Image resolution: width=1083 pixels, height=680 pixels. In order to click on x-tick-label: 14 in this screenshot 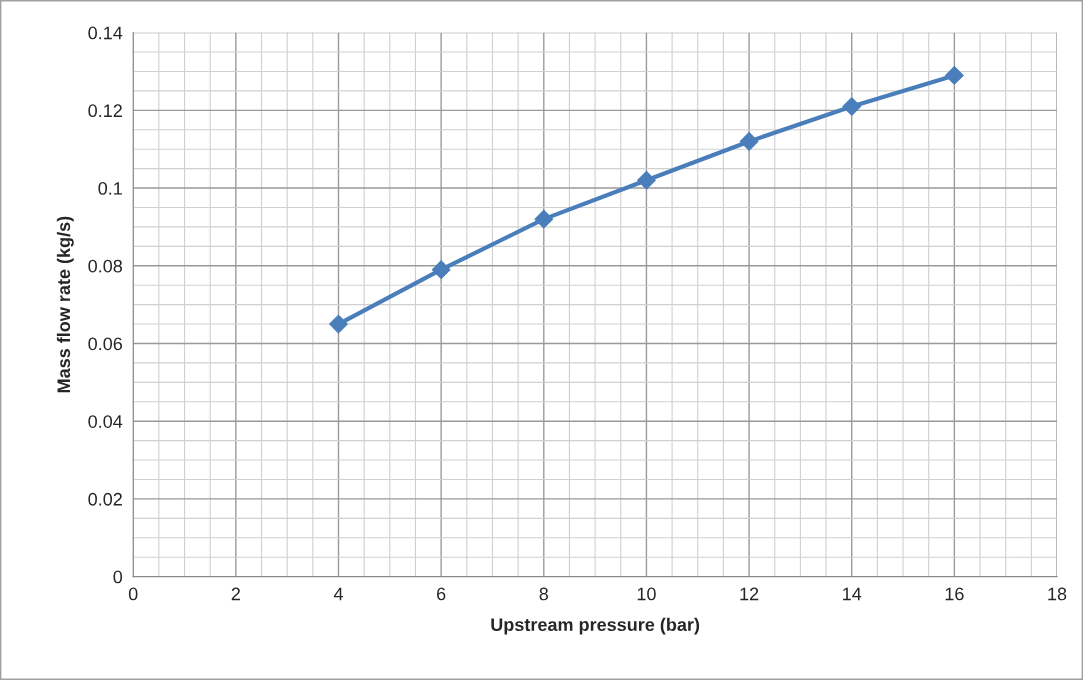, I will do `click(852, 594)`.